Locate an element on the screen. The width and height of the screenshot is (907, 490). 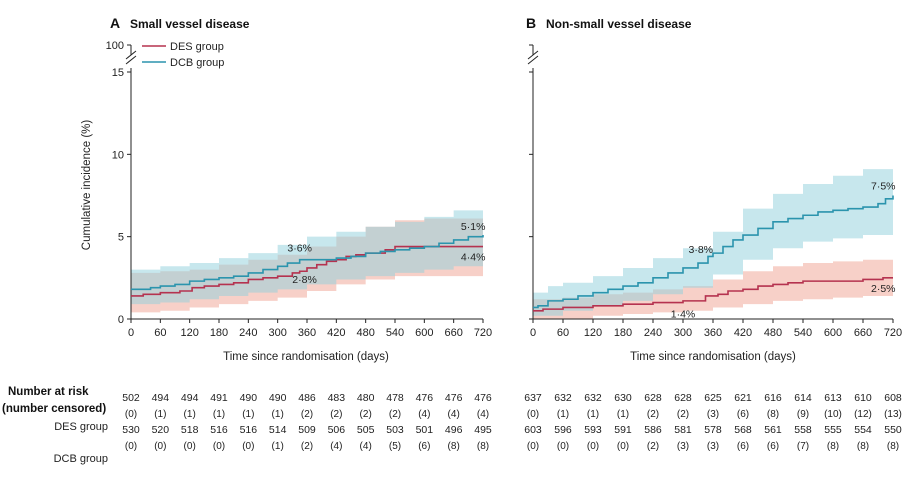
panel-b-x-tick-label: 300 is located at coordinates (683, 333).